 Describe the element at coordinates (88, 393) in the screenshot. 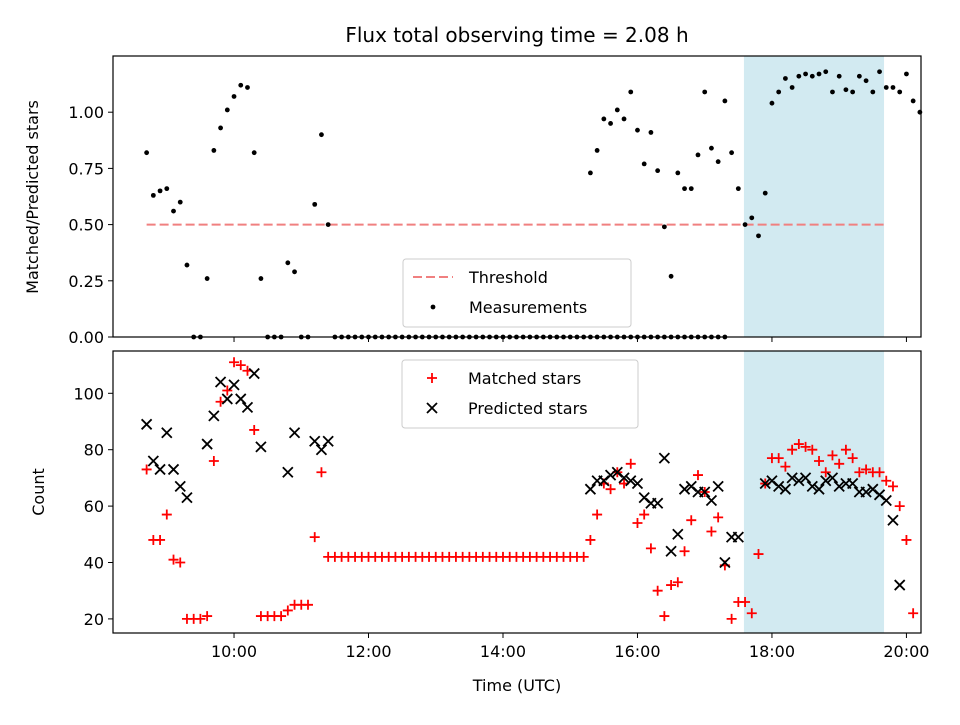

I see `y-tick-label: 100` at that location.